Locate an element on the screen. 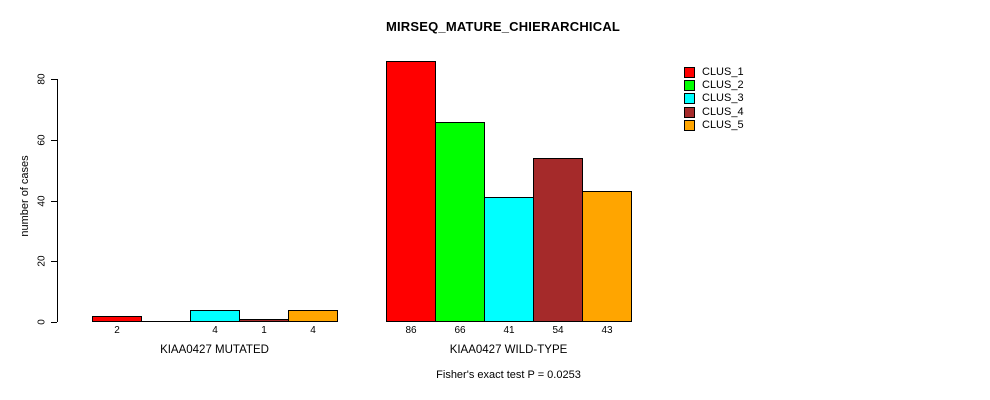 The height and width of the screenshot is (400, 990). bar-value-label: 86 is located at coordinates (411, 330).